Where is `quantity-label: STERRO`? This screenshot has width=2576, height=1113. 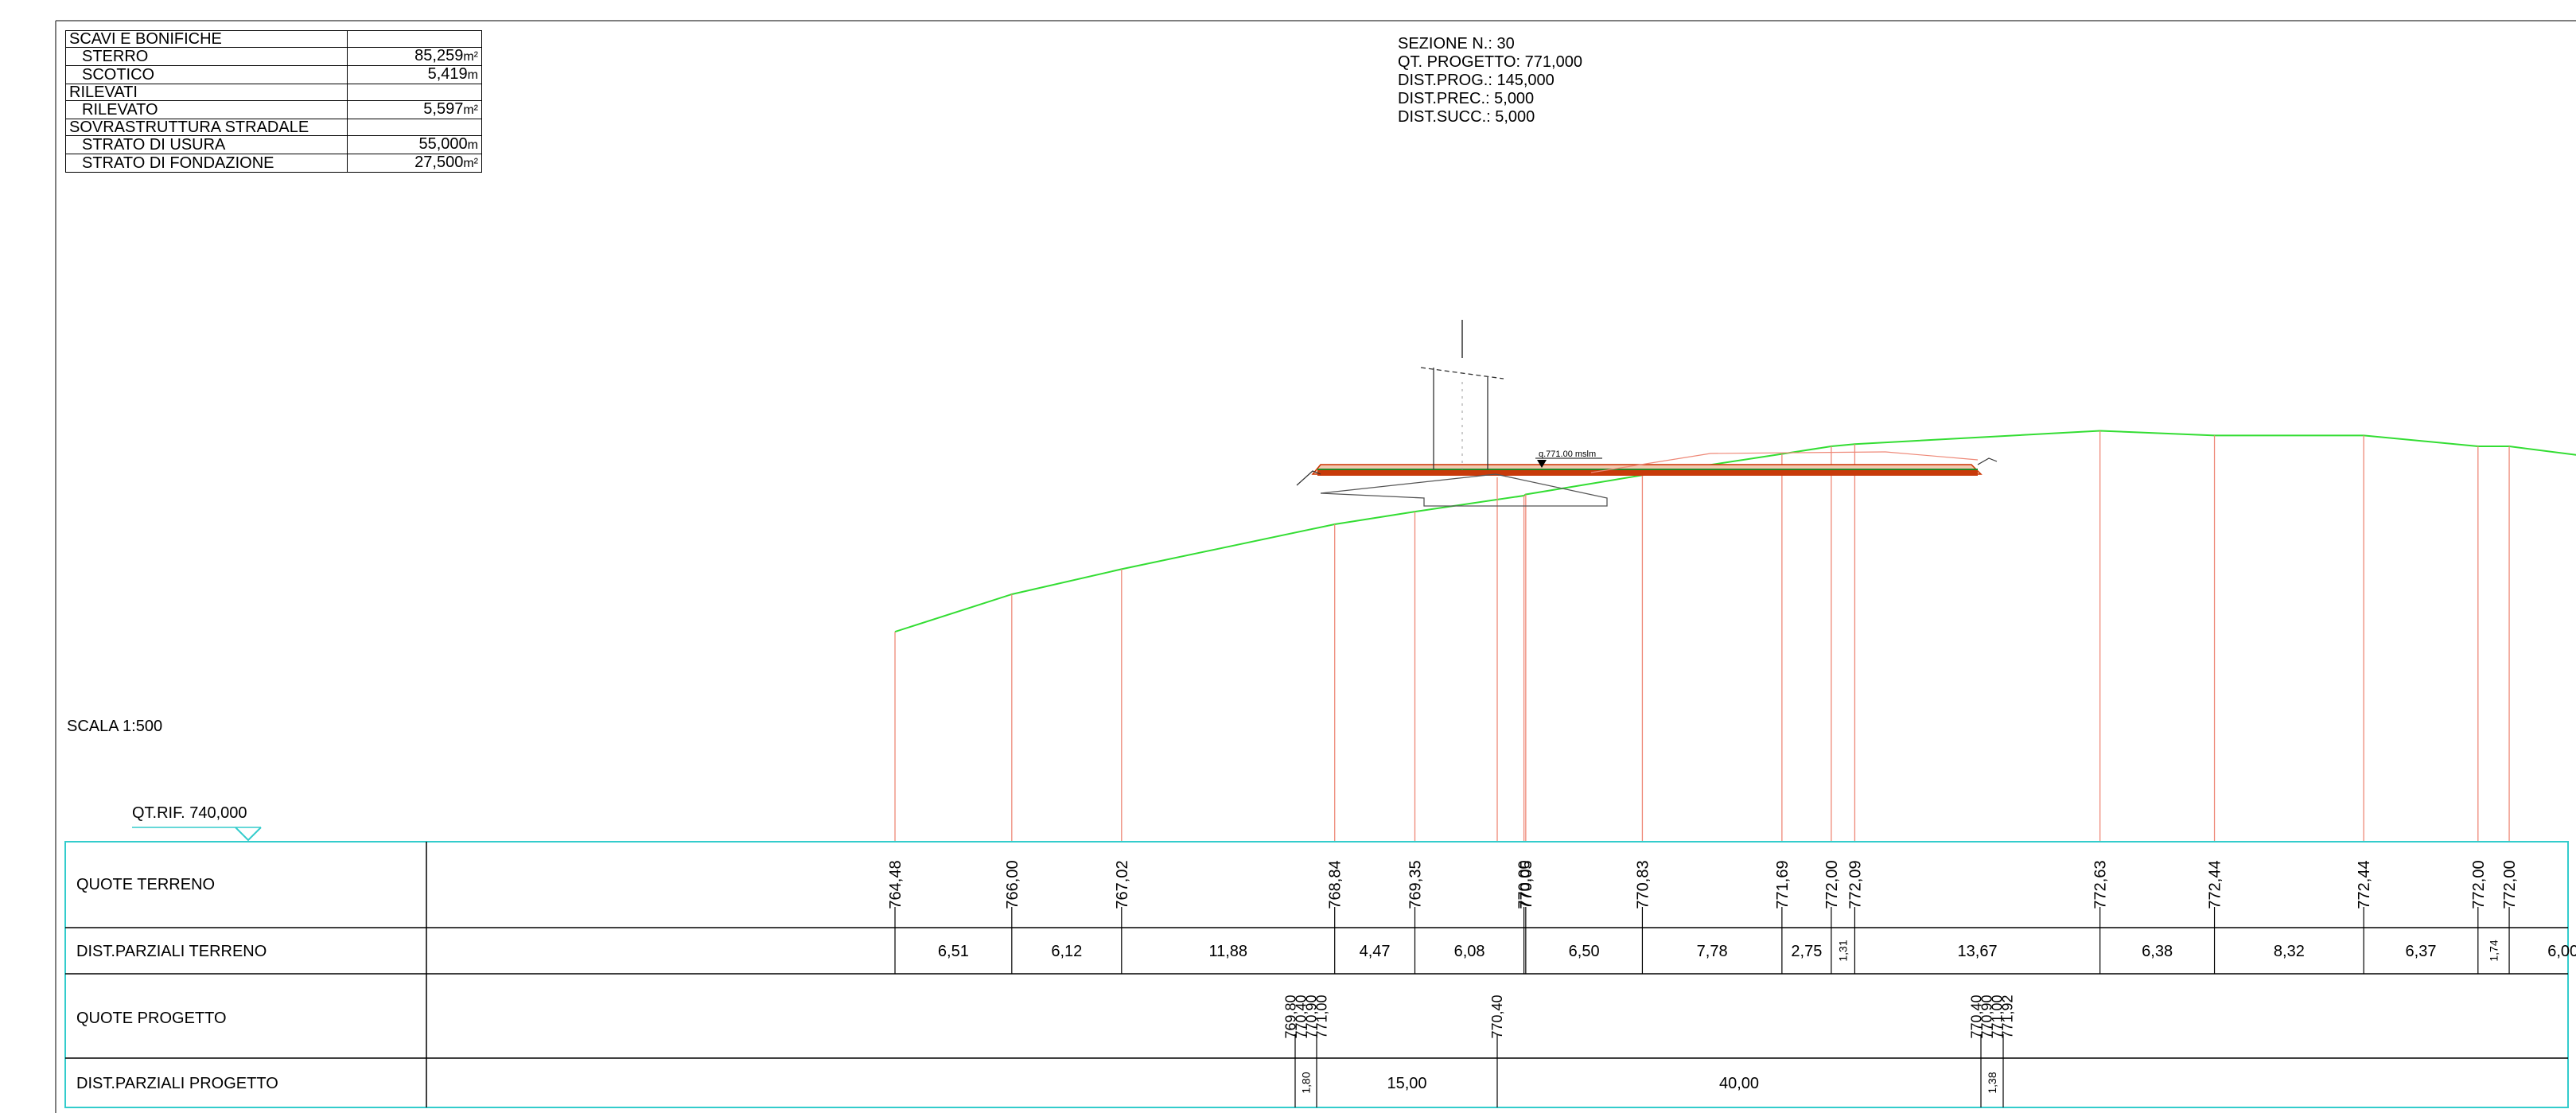
quantity-label: STERRO is located at coordinates (207, 56).